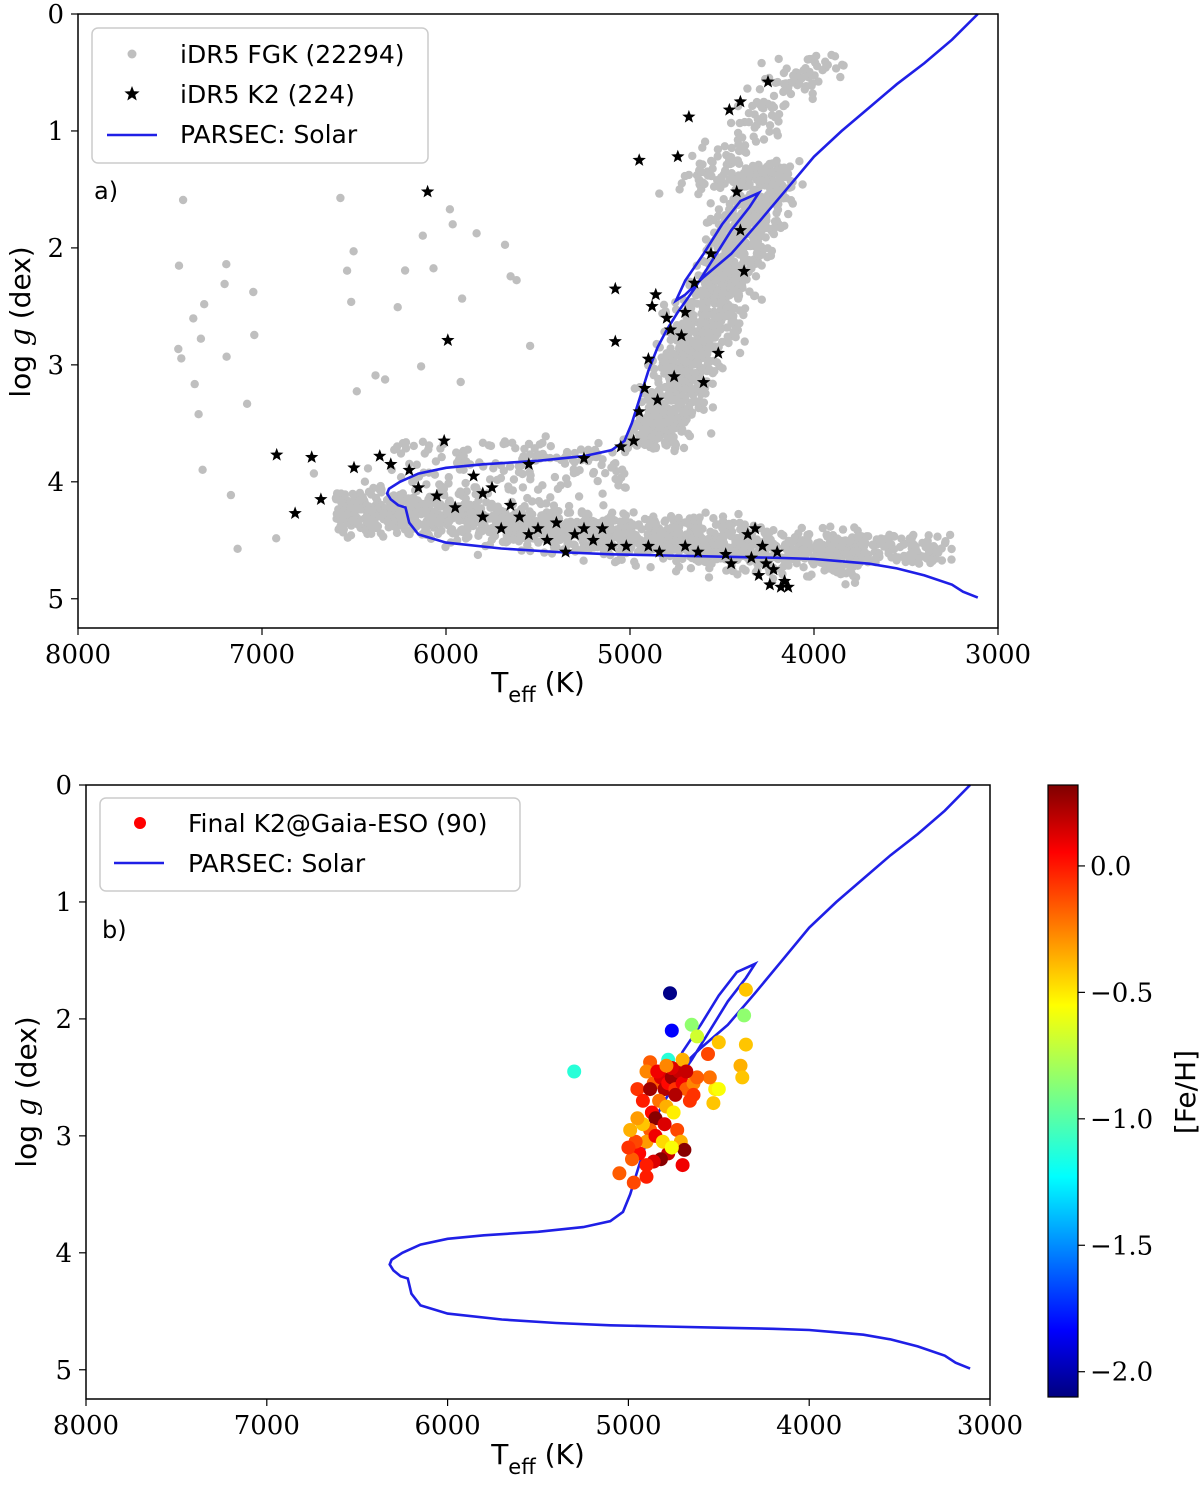 Image resolution: width=1200 pixels, height=1493 pixels. I want to click on panel-b-legend: Final K2@Gaia-ESO (90) PARSEC: Solar, so click(310, 844).